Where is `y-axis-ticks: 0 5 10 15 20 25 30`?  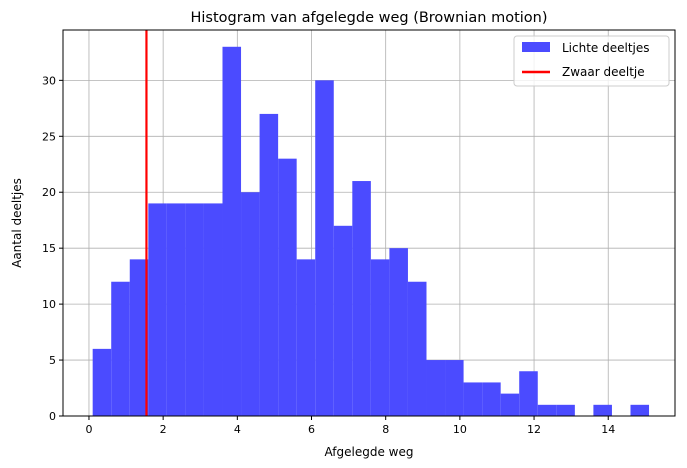 y-axis-ticks: 0 5 10 15 20 25 30 is located at coordinates (52, 248).